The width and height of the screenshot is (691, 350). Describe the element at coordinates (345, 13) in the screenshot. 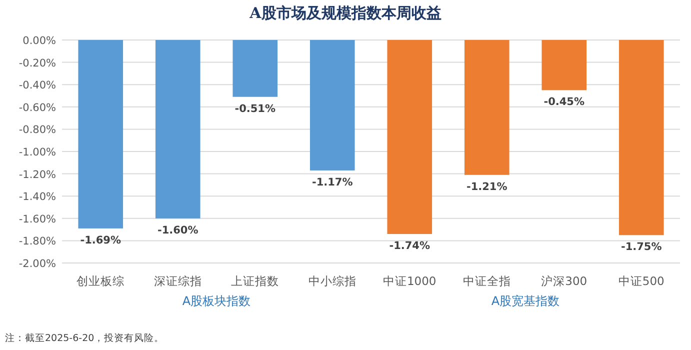

I see `chart-title: A股市场及规模指数本周收益` at that location.